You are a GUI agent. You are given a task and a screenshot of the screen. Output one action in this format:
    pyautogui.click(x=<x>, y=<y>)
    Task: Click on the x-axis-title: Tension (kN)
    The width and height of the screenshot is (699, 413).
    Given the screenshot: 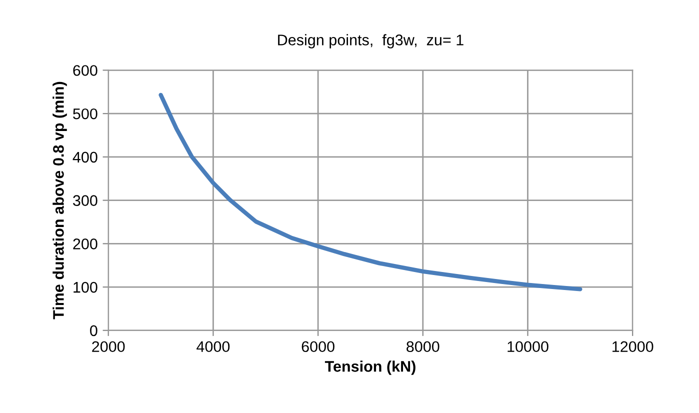 What is the action you would take?
    pyautogui.click(x=370, y=367)
    